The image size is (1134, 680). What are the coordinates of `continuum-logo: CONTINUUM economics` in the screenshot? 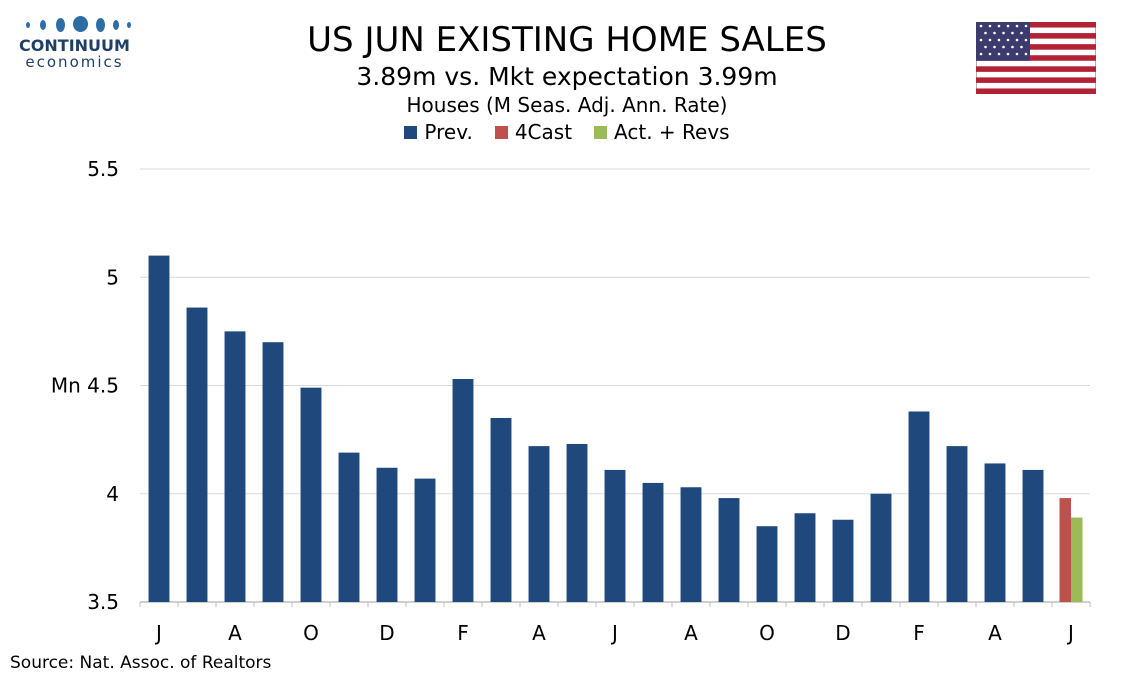 It's located at (74, 42).